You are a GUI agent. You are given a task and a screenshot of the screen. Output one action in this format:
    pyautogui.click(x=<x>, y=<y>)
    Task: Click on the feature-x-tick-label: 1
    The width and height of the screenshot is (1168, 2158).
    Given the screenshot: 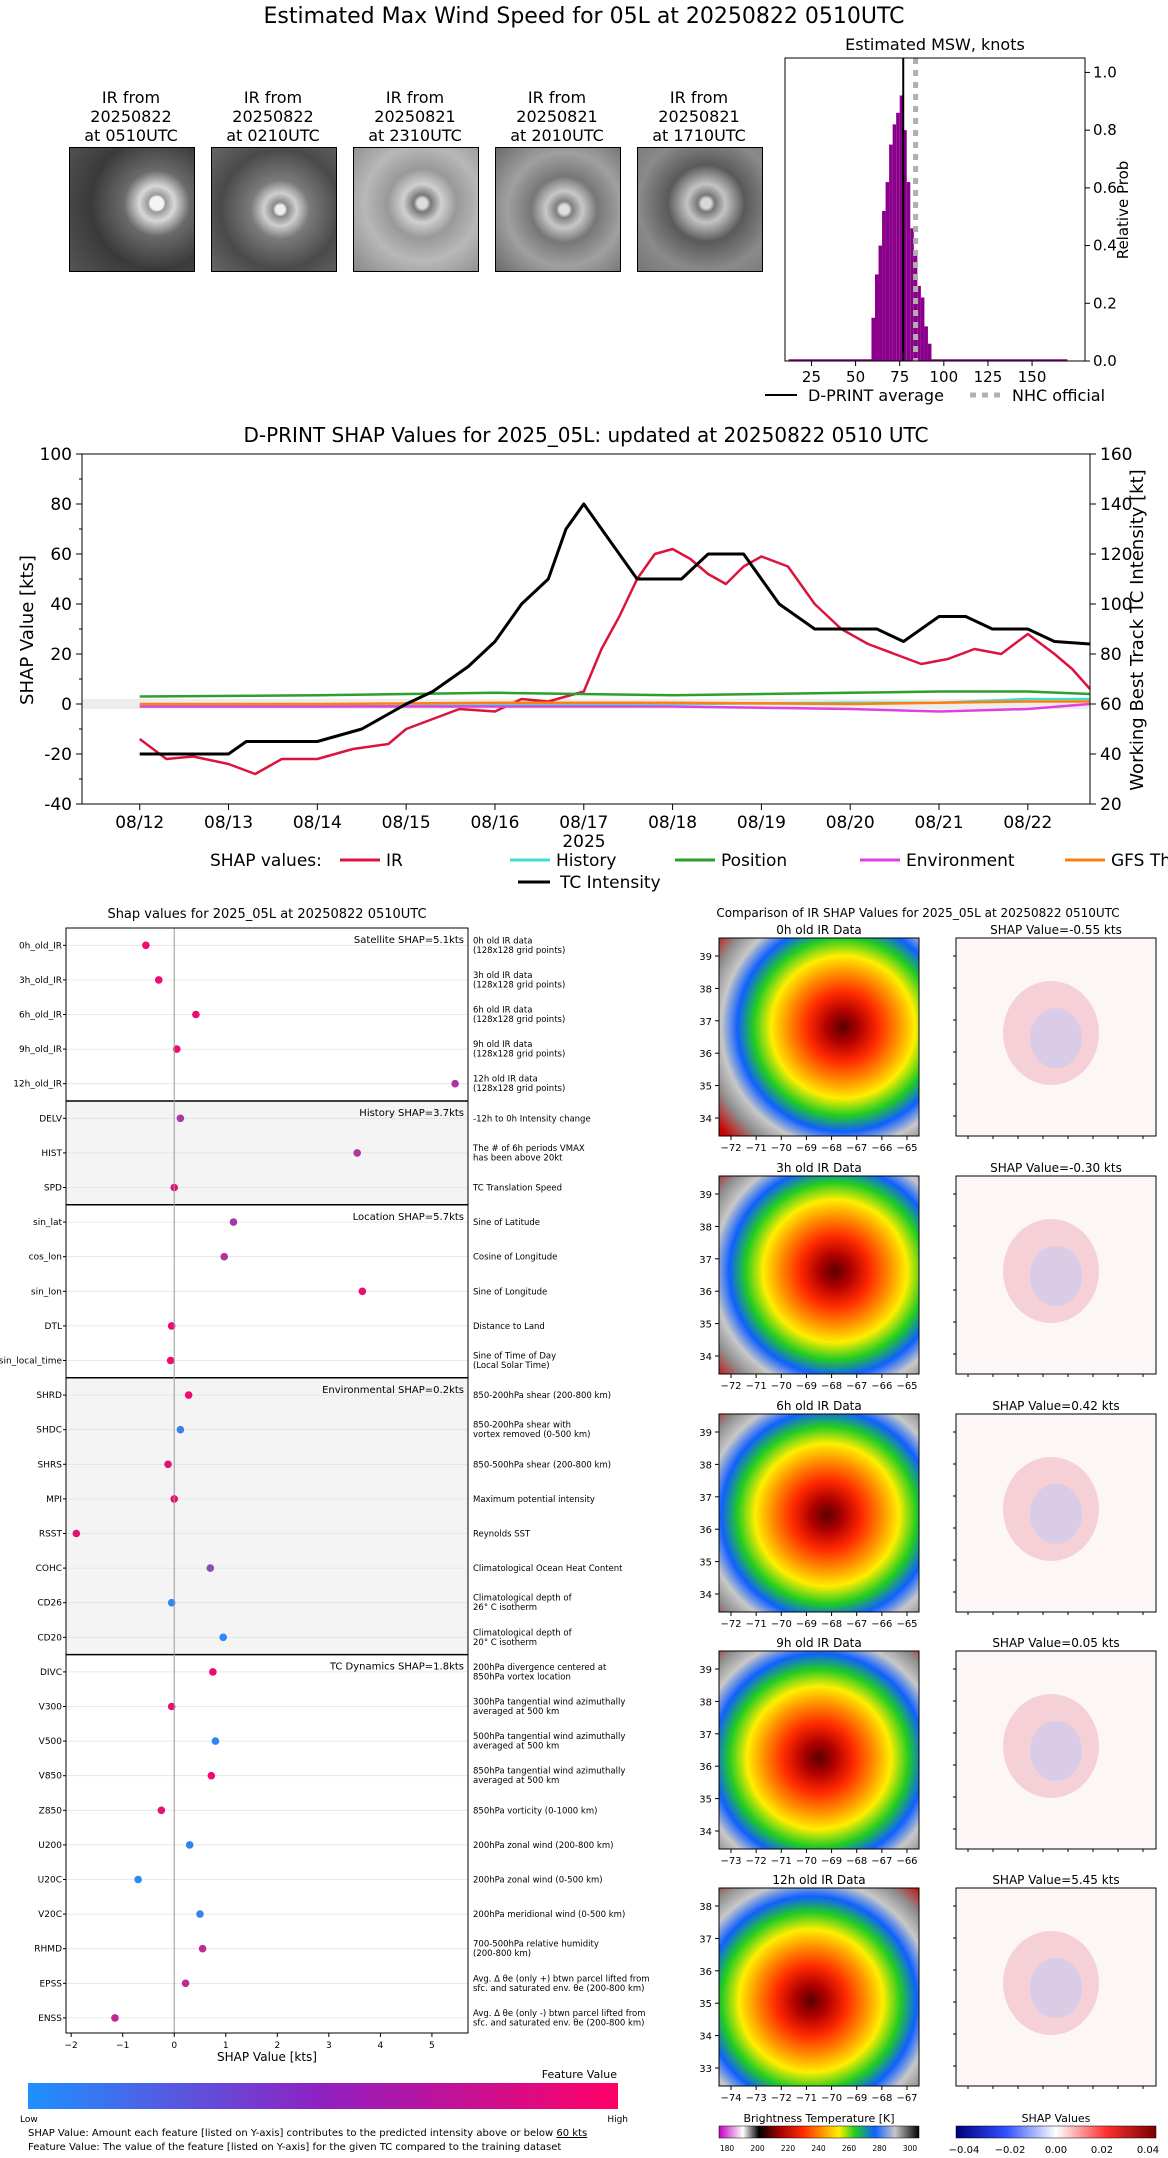 What is the action you would take?
    pyautogui.click(x=226, y=2046)
    